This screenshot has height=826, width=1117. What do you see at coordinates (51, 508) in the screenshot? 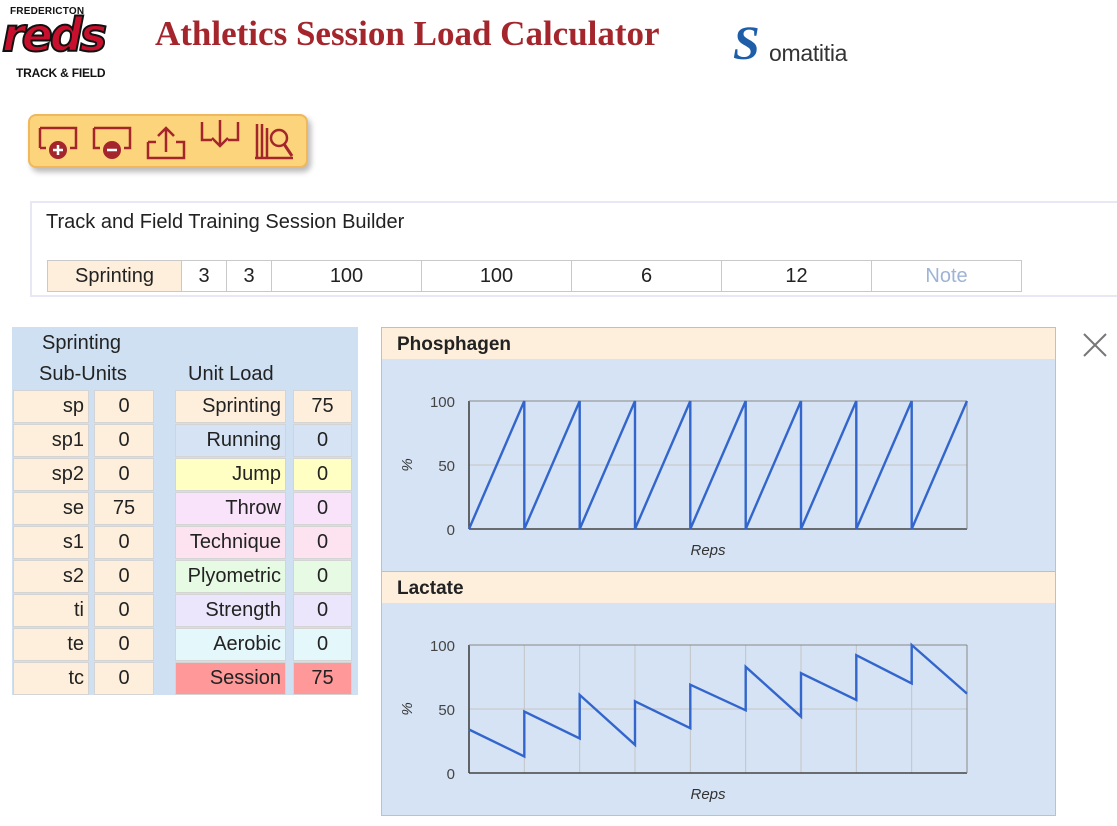
I see `subunit-name: se` at bounding box center [51, 508].